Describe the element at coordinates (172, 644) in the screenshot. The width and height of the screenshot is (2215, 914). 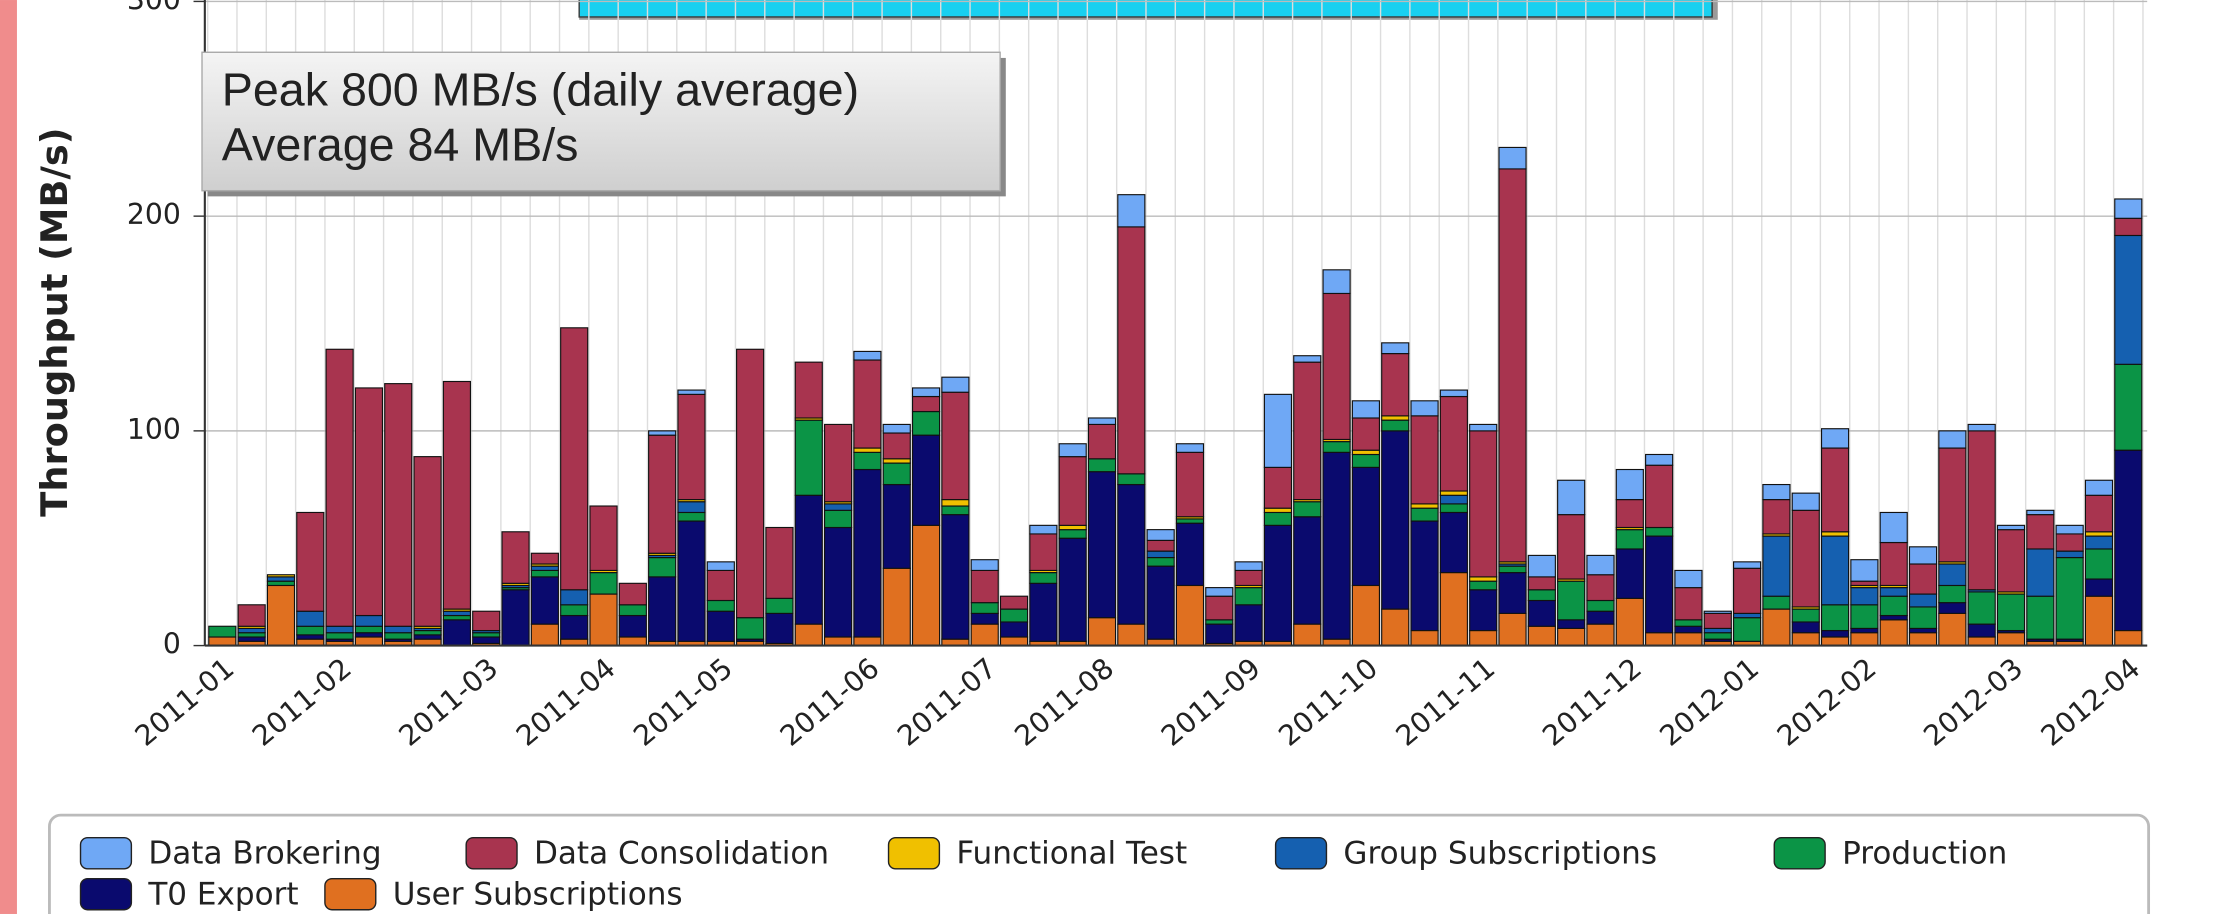
I see `y-tick-label: 0` at that location.